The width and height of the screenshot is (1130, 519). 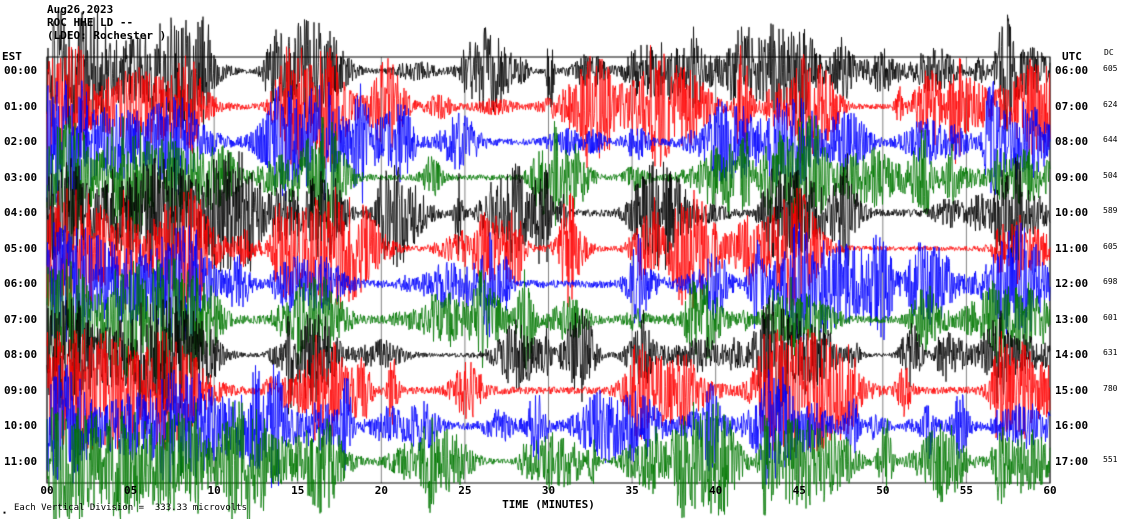 What do you see at coordinates (107, 35) in the screenshot?
I see `station-location: (LDEO: Rochester )` at bounding box center [107, 35].